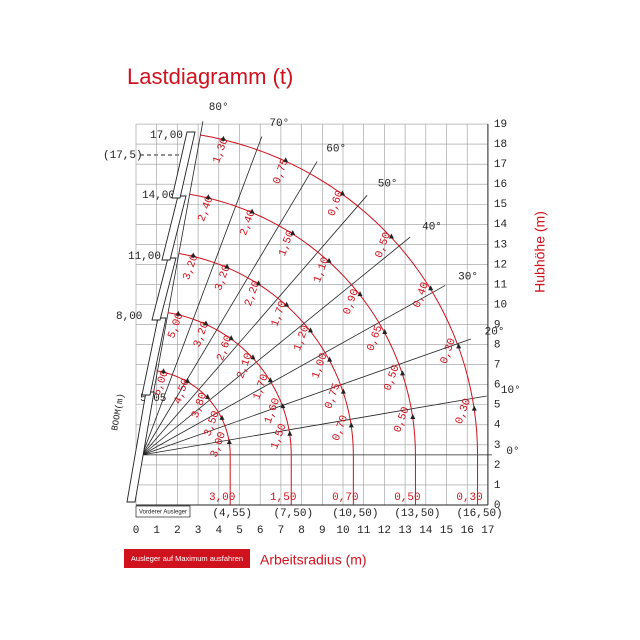  What do you see at coordinates (500, 265) in the screenshot?
I see `y-tick-label: 12` at bounding box center [500, 265].